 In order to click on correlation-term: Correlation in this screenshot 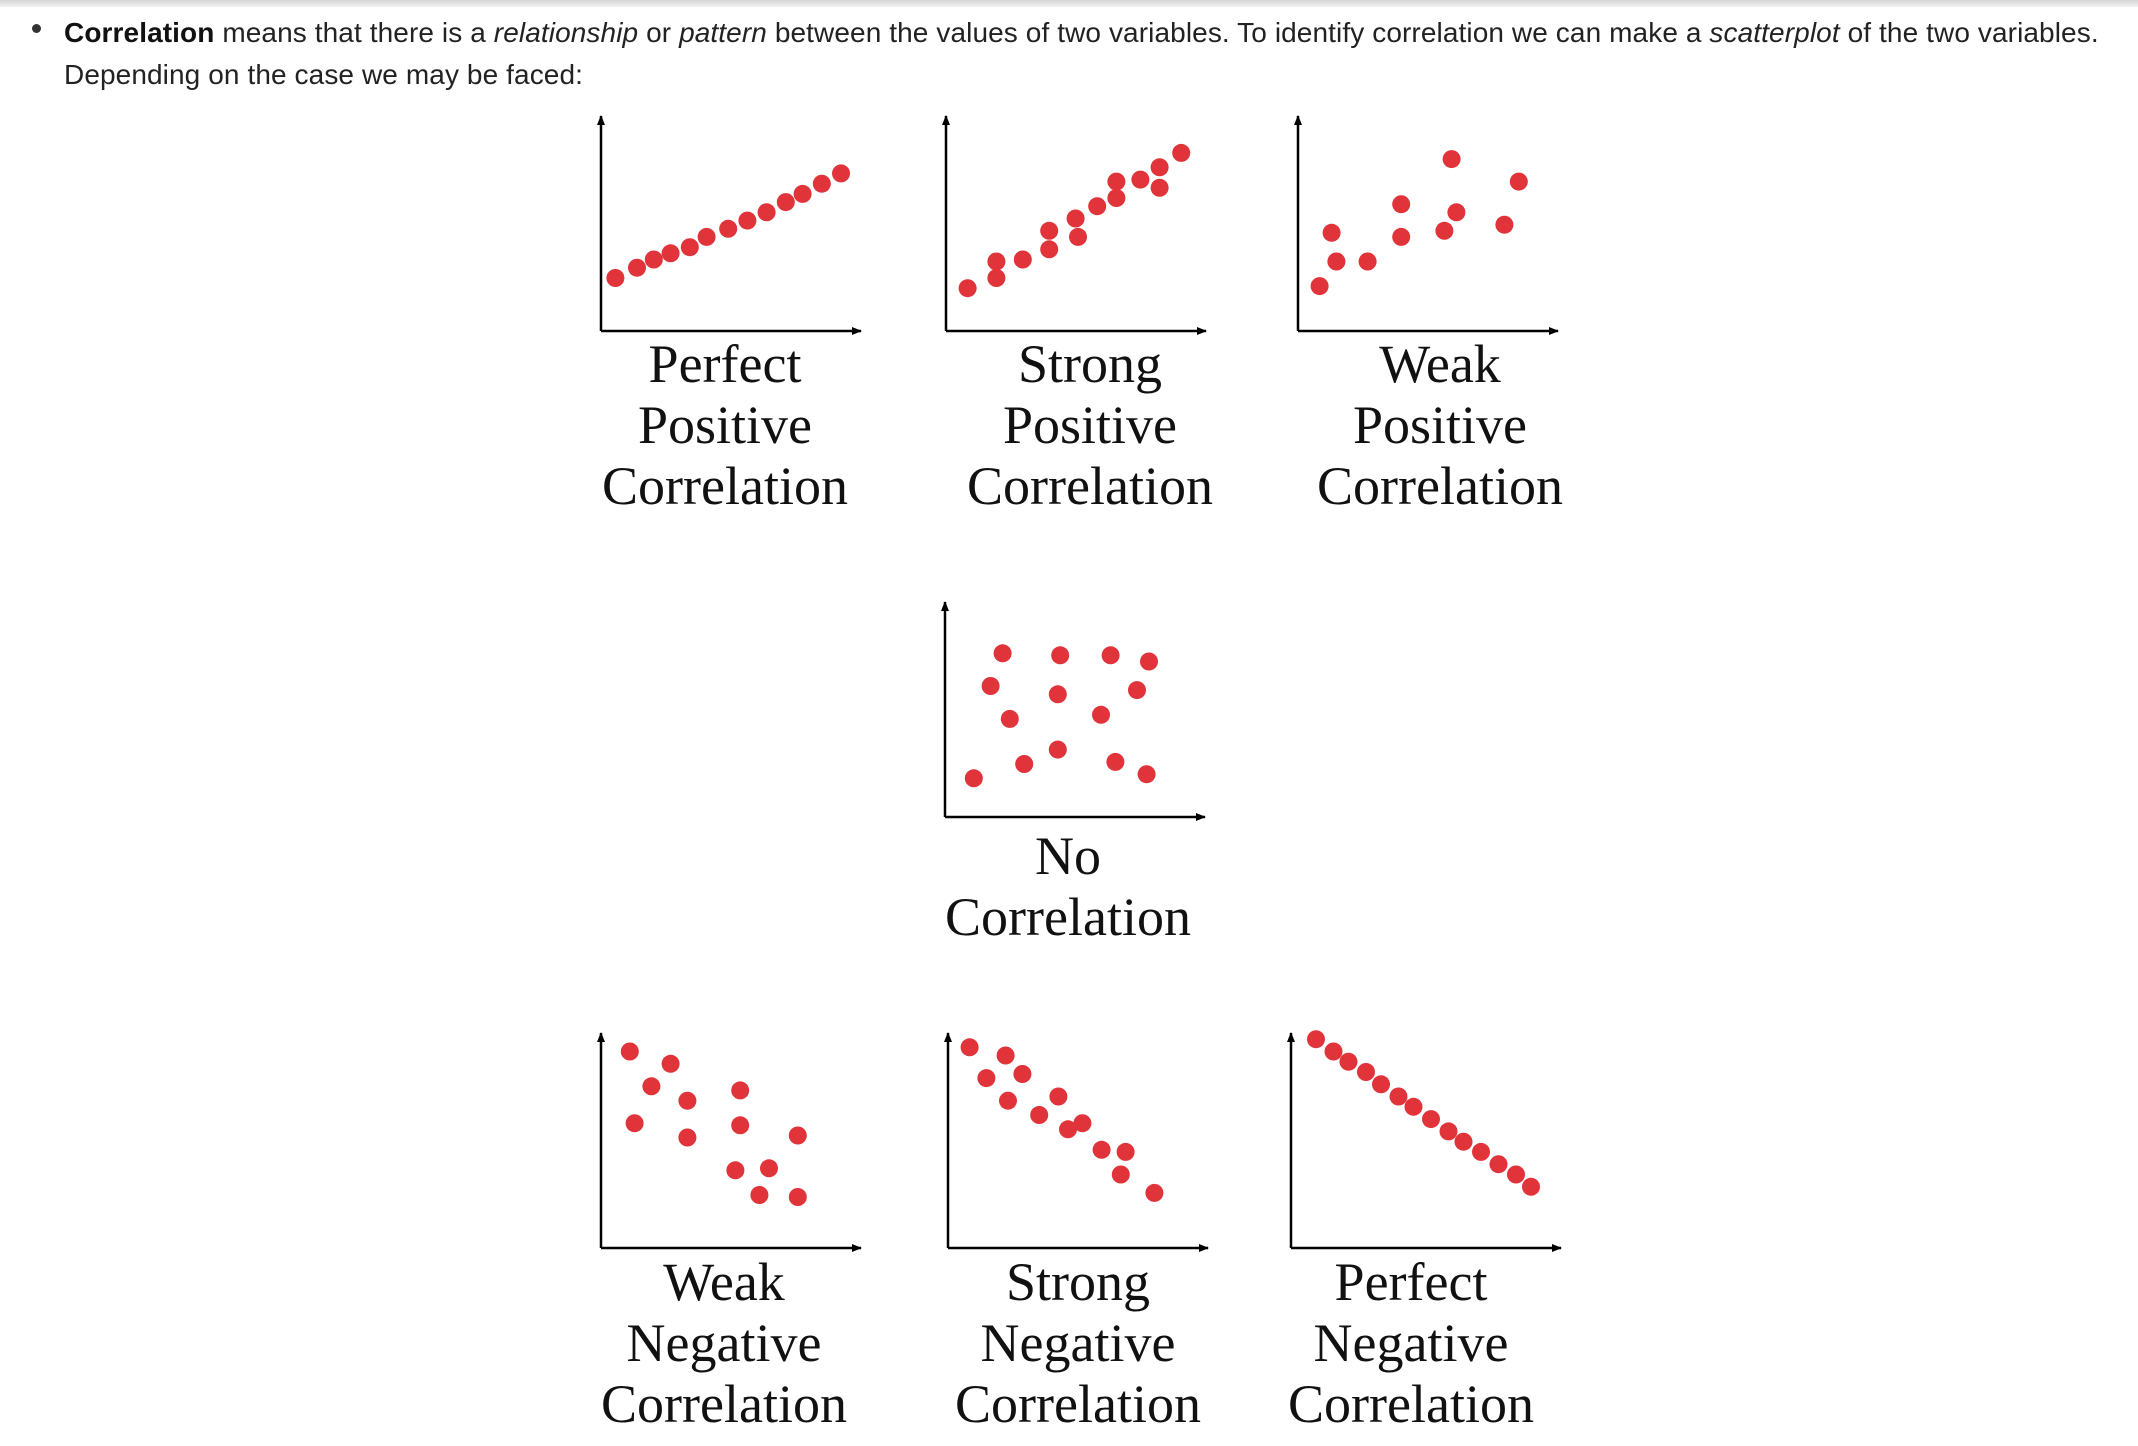, I will do `click(139, 32)`.